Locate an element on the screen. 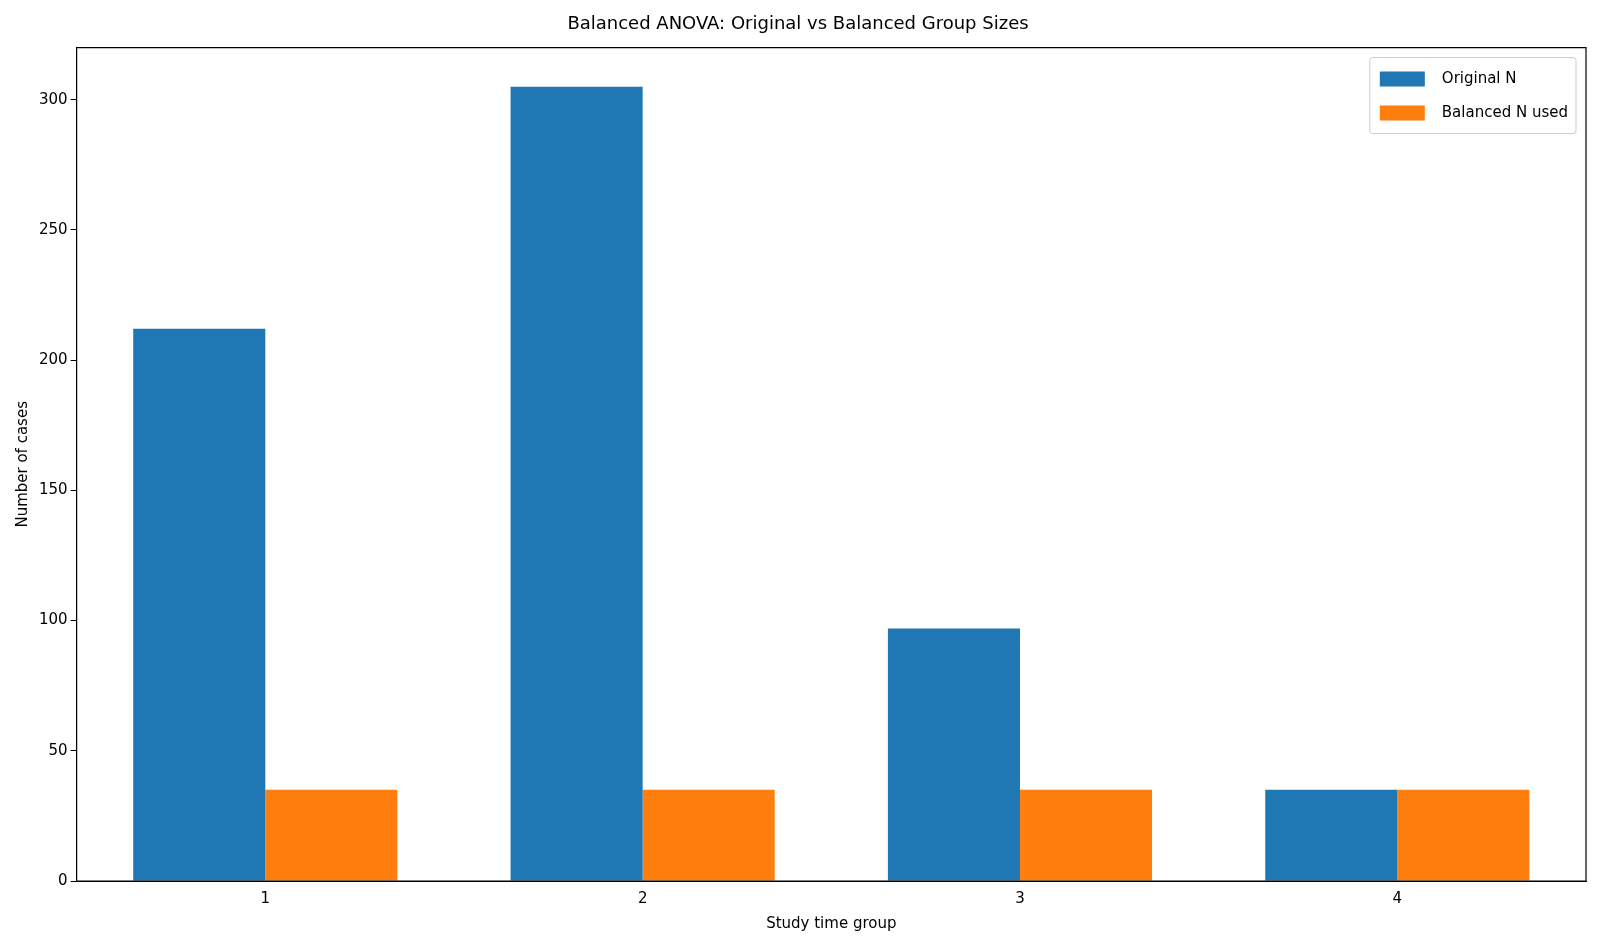 The width and height of the screenshot is (1600, 951). x-axis-title: Study time group is located at coordinates (831, 922).